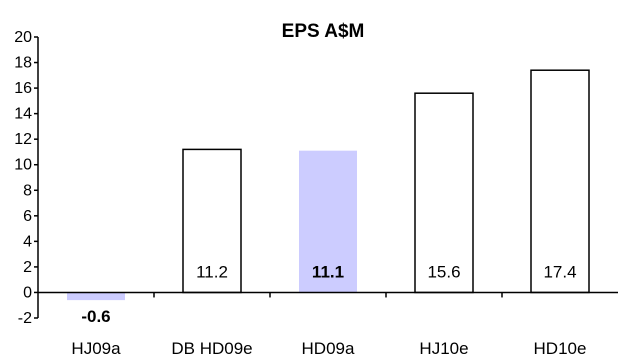  Describe the element at coordinates (212, 271) in the screenshot. I see `data-label: 11.2` at that location.